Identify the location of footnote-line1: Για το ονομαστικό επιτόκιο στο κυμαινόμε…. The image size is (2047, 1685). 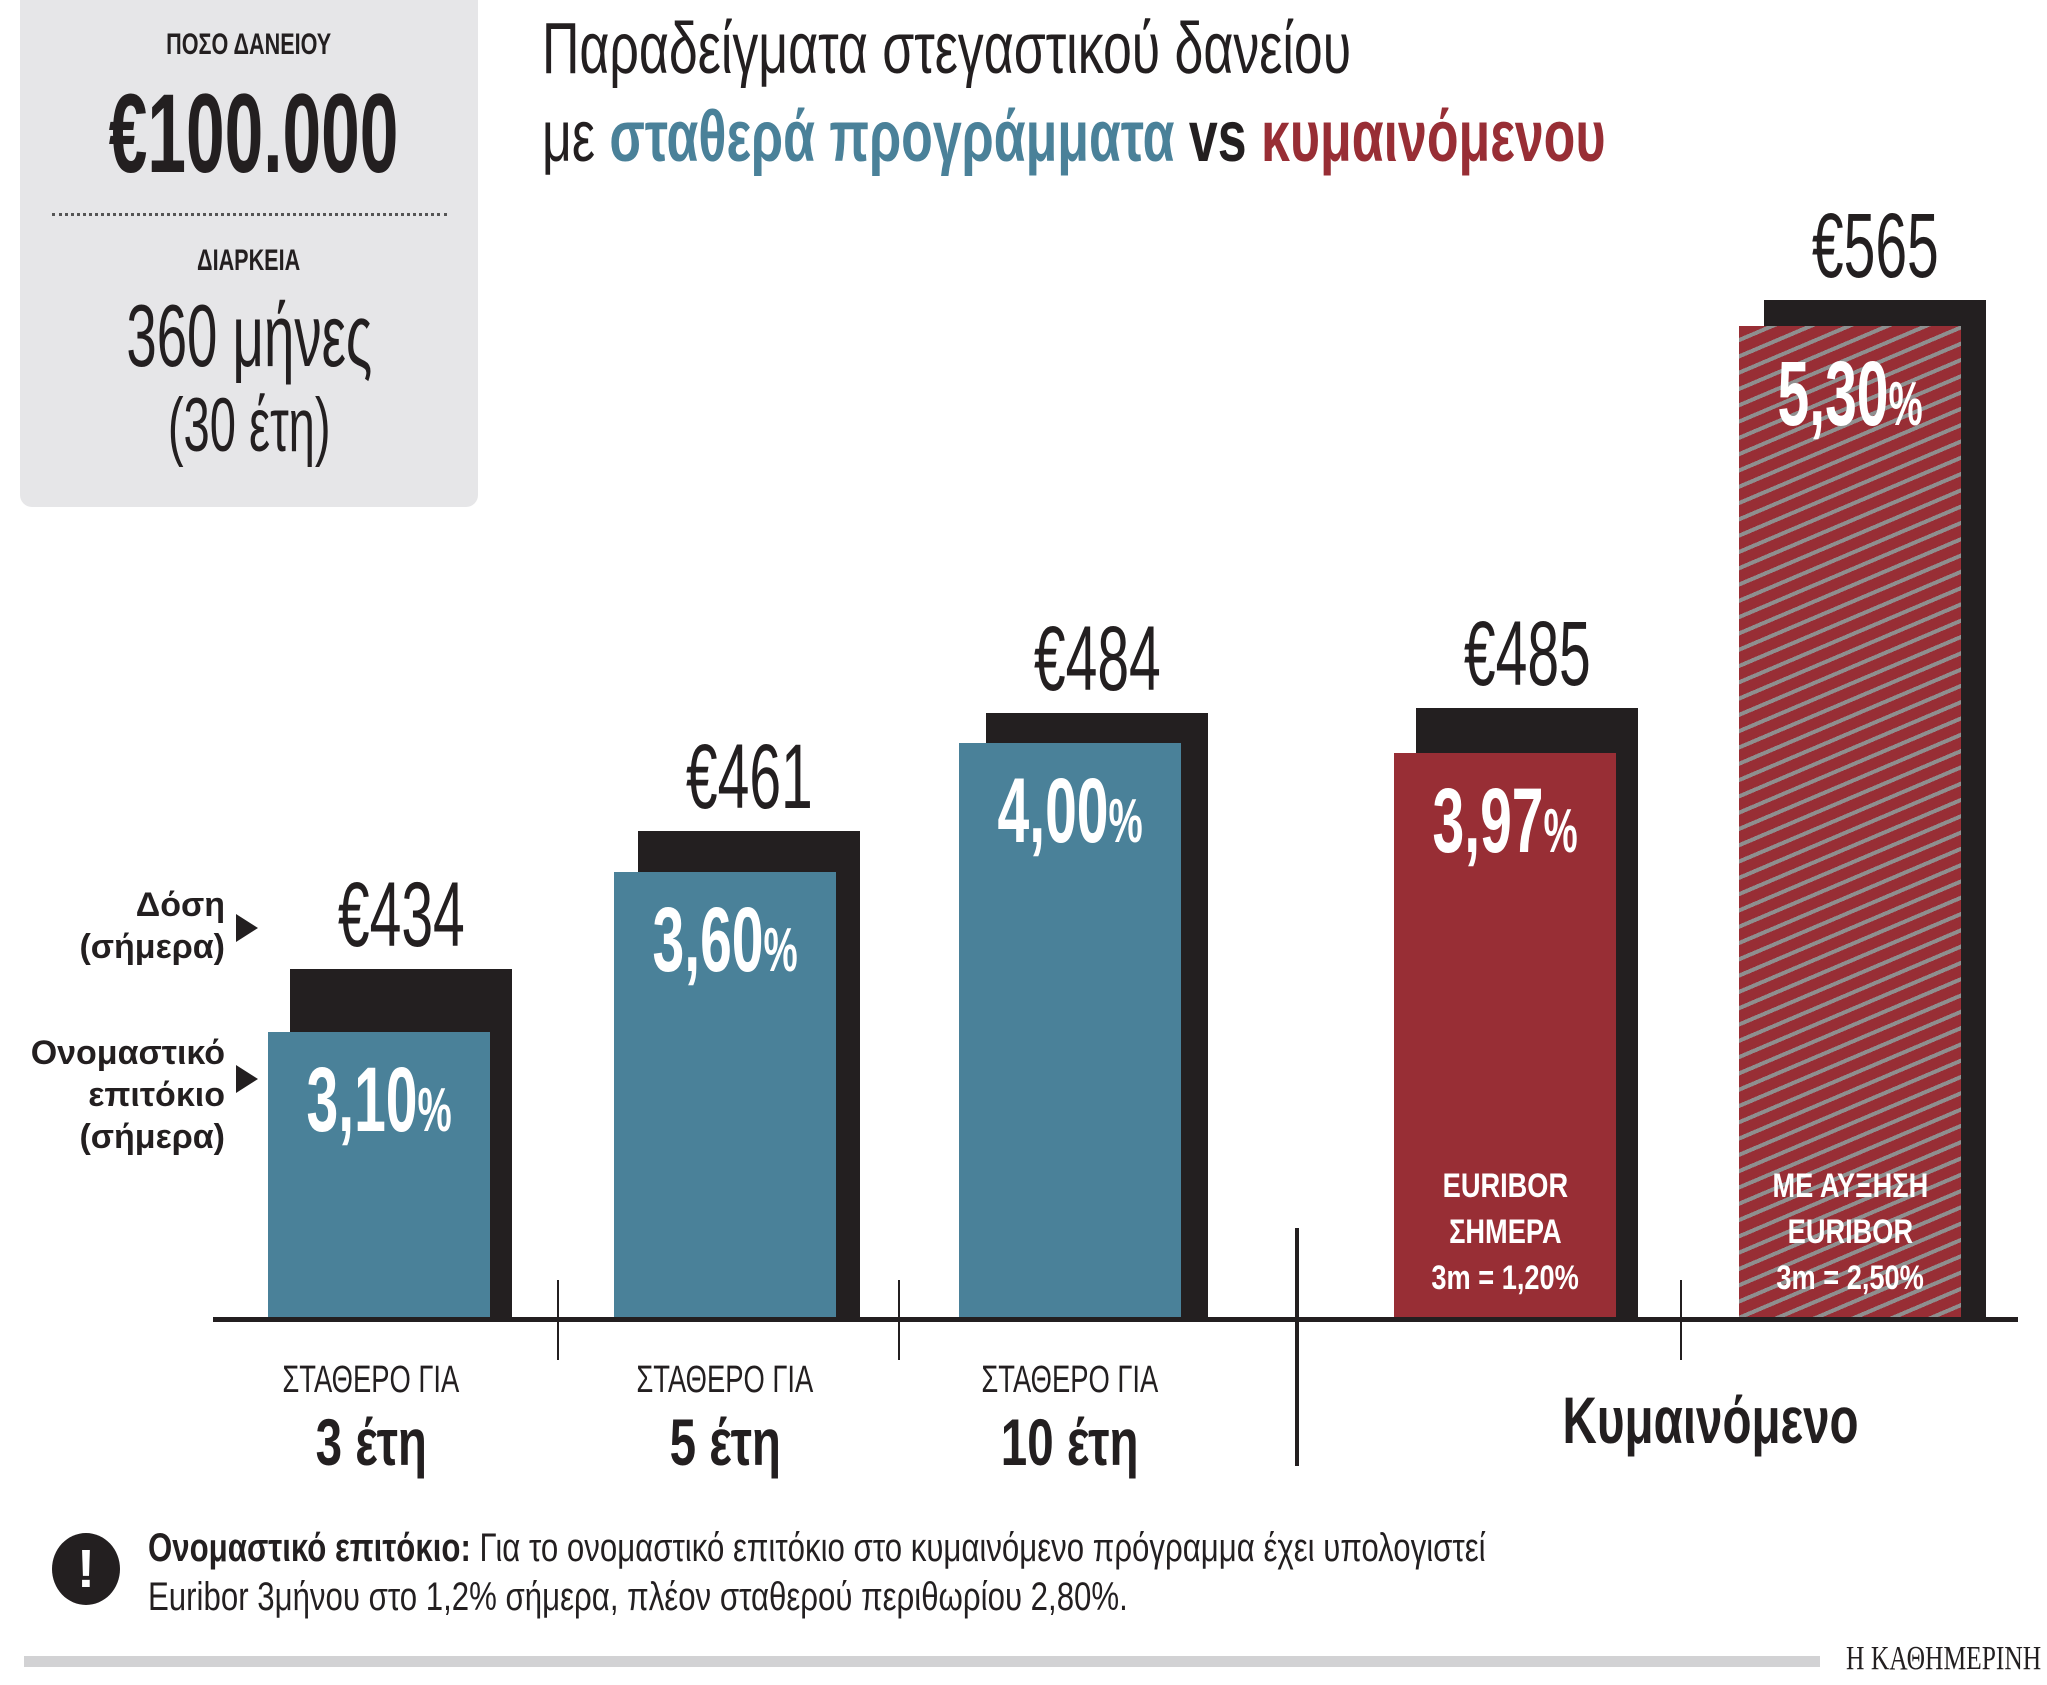
(982, 1548).